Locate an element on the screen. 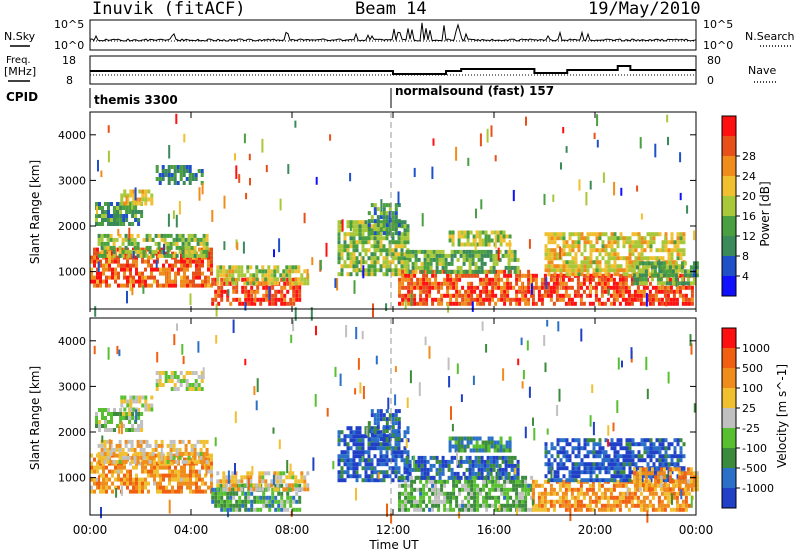 The image size is (800, 554). cell-r6 is located at coordinates (245, 283).